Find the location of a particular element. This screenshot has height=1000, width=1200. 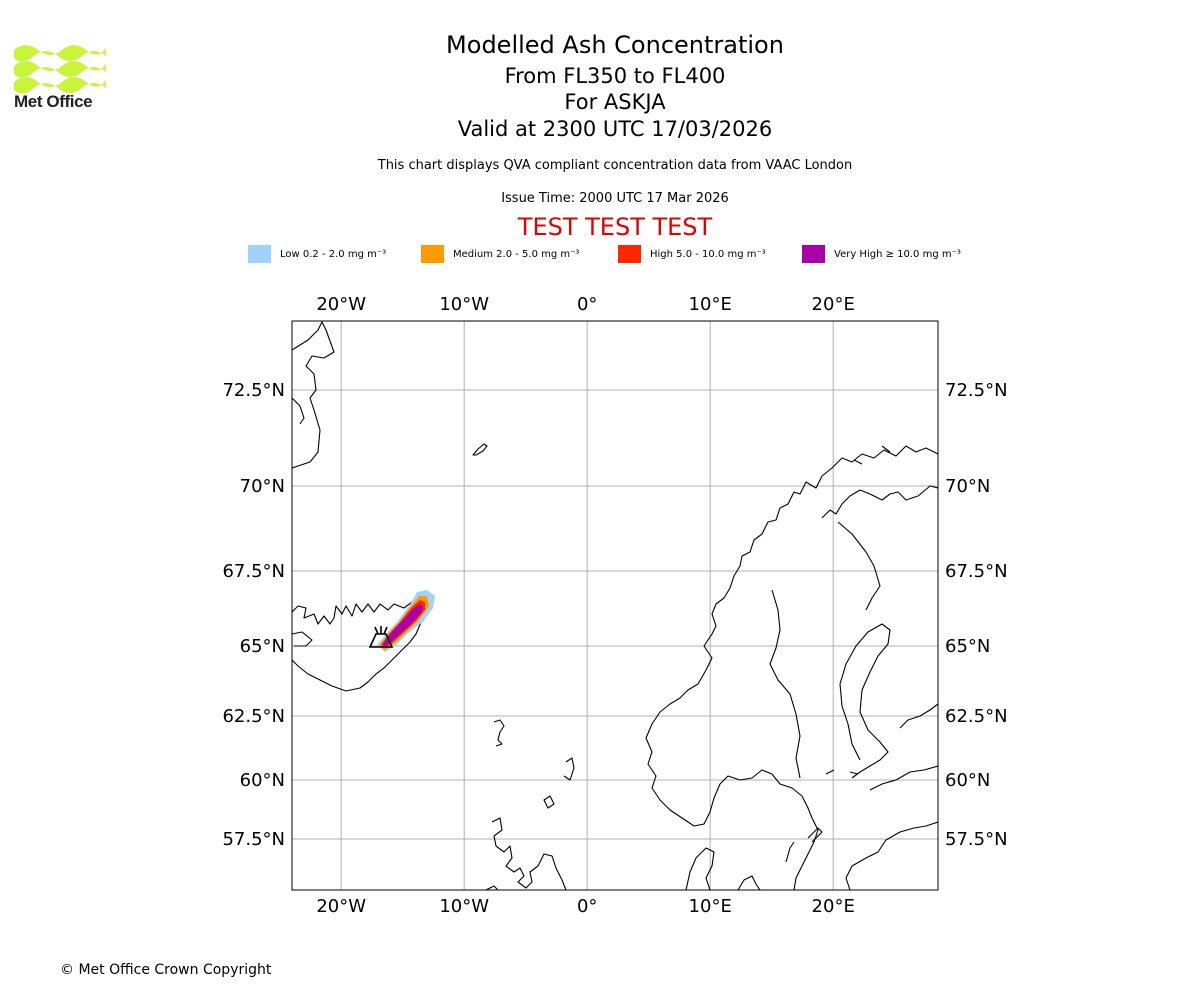

lat-tick-label-left: 57.5°N is located at coordinates (253, 839).